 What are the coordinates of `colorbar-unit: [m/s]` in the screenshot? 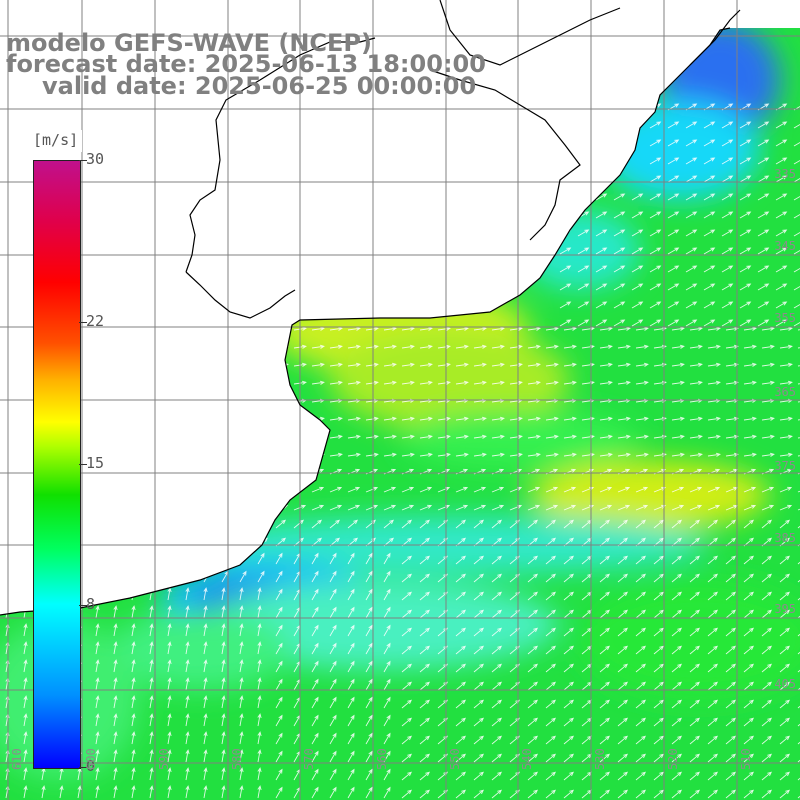 It's located at (56, 140).